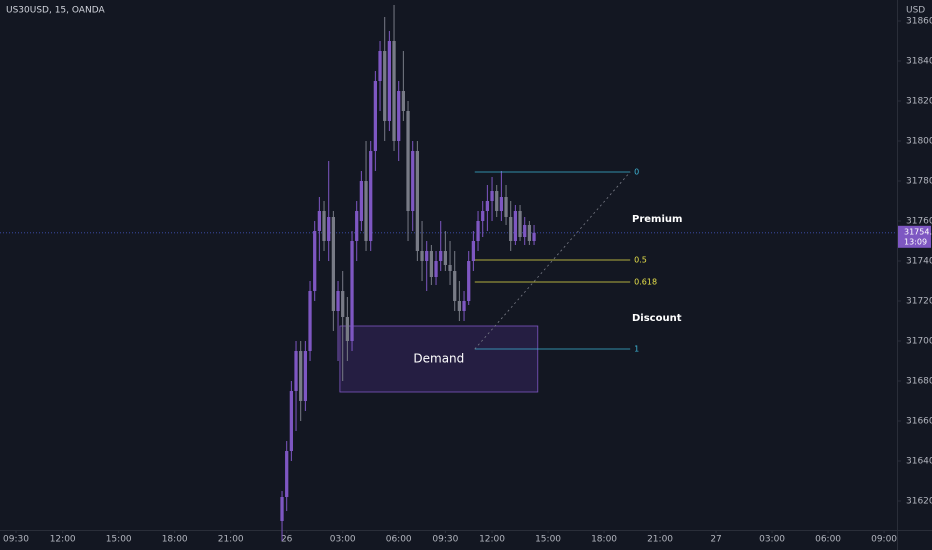 The width and height of the screenshot is (932, 550). Describe the element at coordinates (919, 382) in the screenshot. I see `y-tick-label: 31680.0` at that location.